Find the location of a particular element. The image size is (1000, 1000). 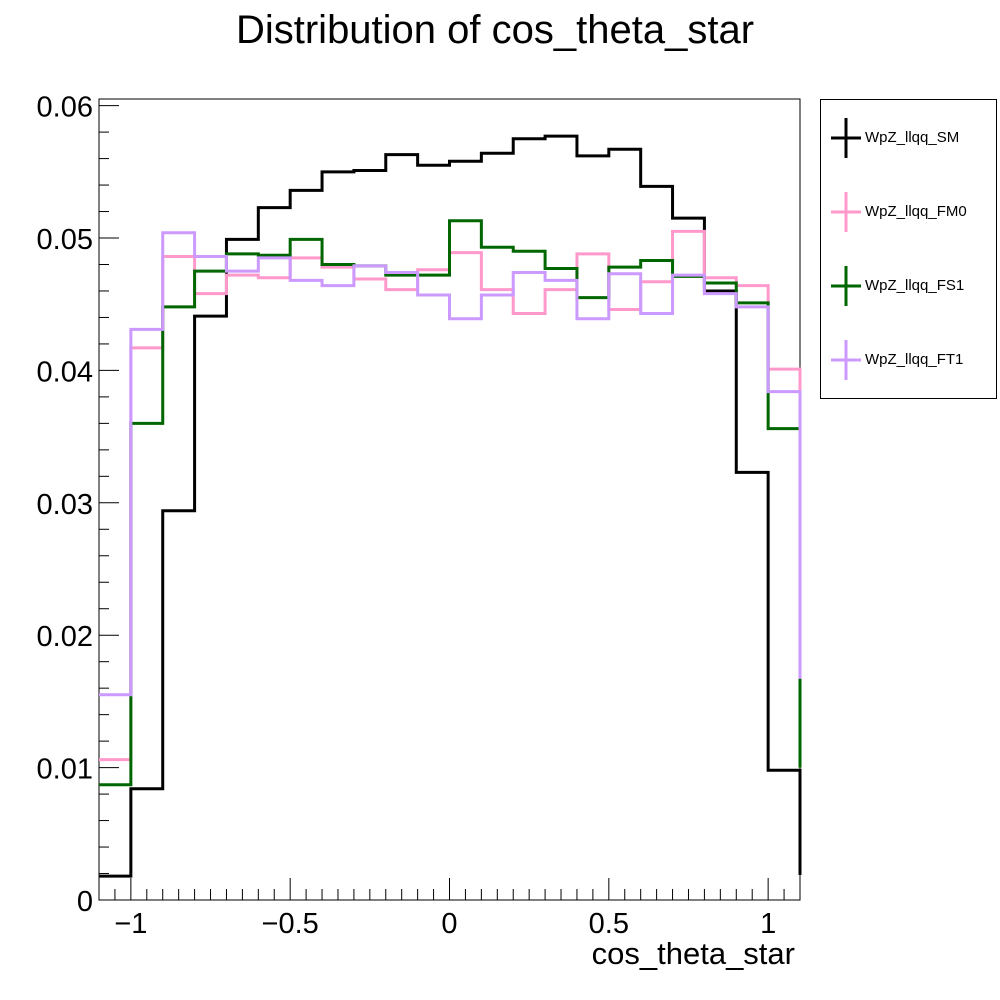

legend-entry: WpZ_llqq_FM0 is located at coordinates (909, 212).